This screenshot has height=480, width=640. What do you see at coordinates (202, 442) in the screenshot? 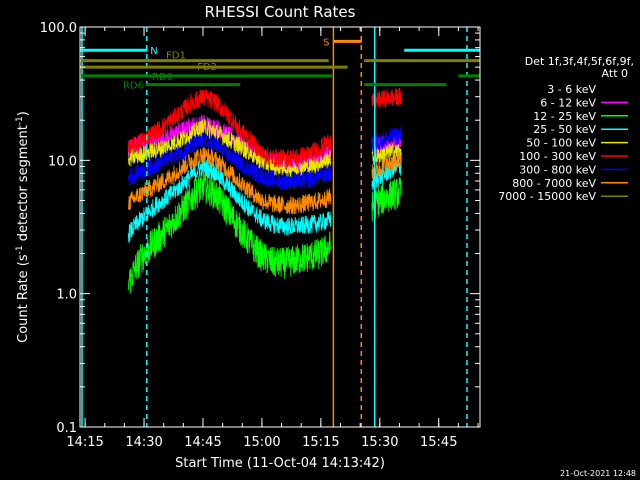
I see `x-tick-label: 14:45` at bounding box center [202, 442].